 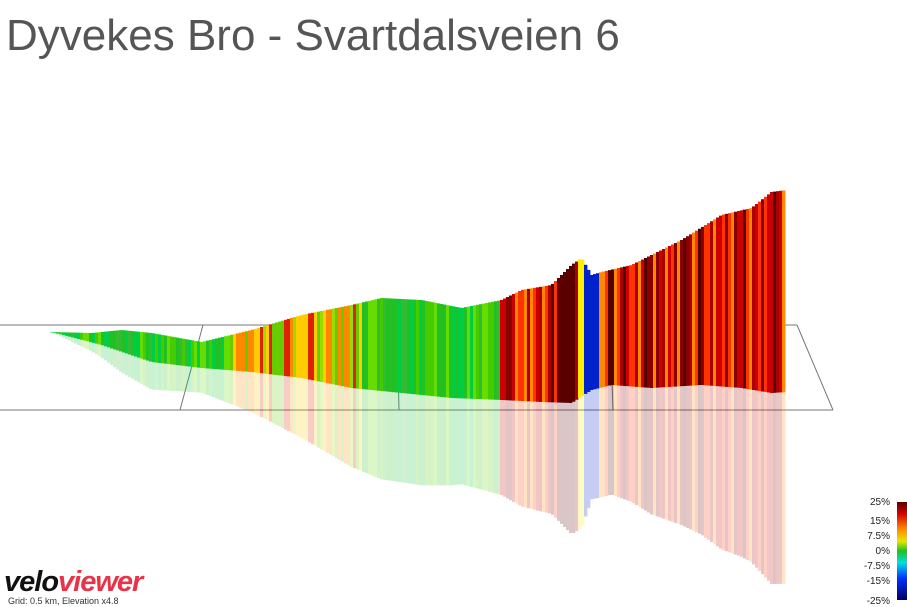 I want to click on gradient-legend-bar, so click(x=902, y=551).